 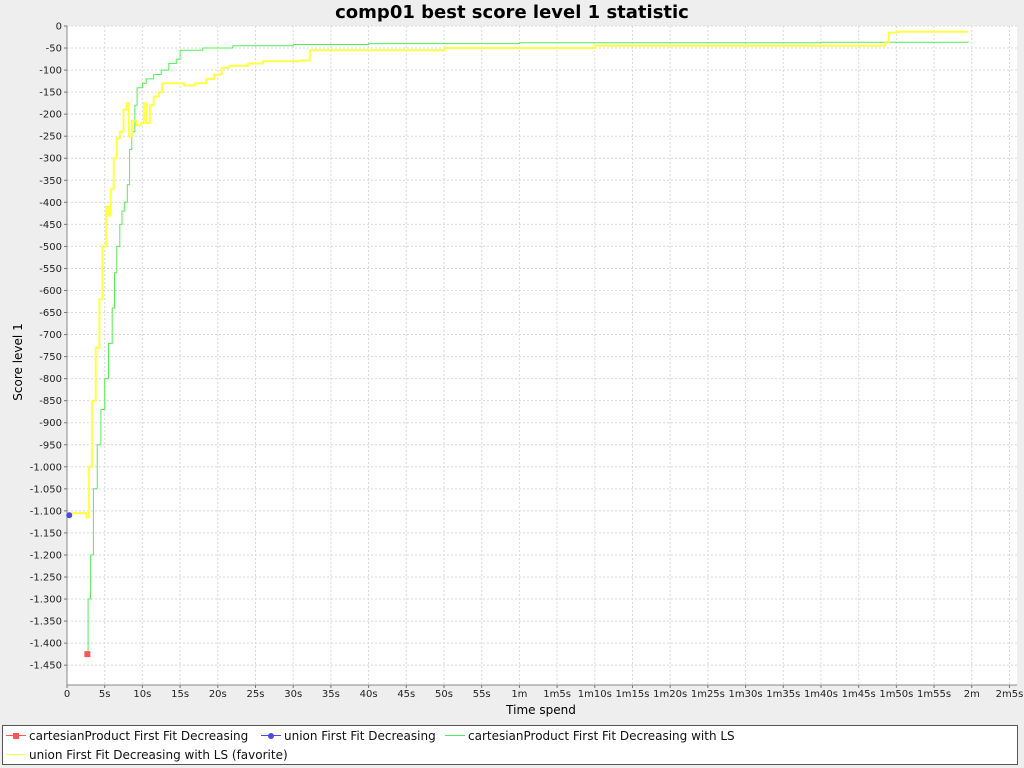 What do you see at coordinates (46, 666) in the screenshot?
I see `y-tick-label: -1.450` at bounding box center [46, 666].